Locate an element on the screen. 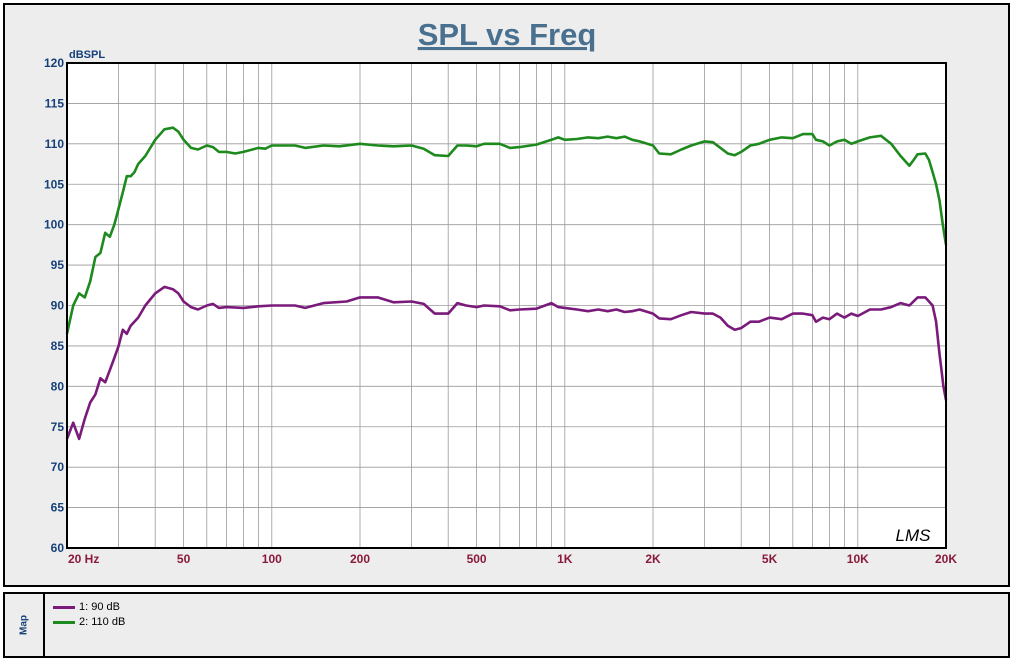  x-tick-label: 200 is located at coordinates (360, 559).